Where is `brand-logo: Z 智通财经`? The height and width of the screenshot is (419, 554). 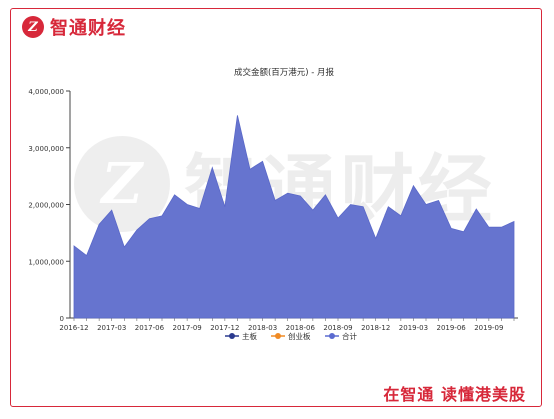 brand-logo: Z 智通财经 is located at coordinates (74, 27).